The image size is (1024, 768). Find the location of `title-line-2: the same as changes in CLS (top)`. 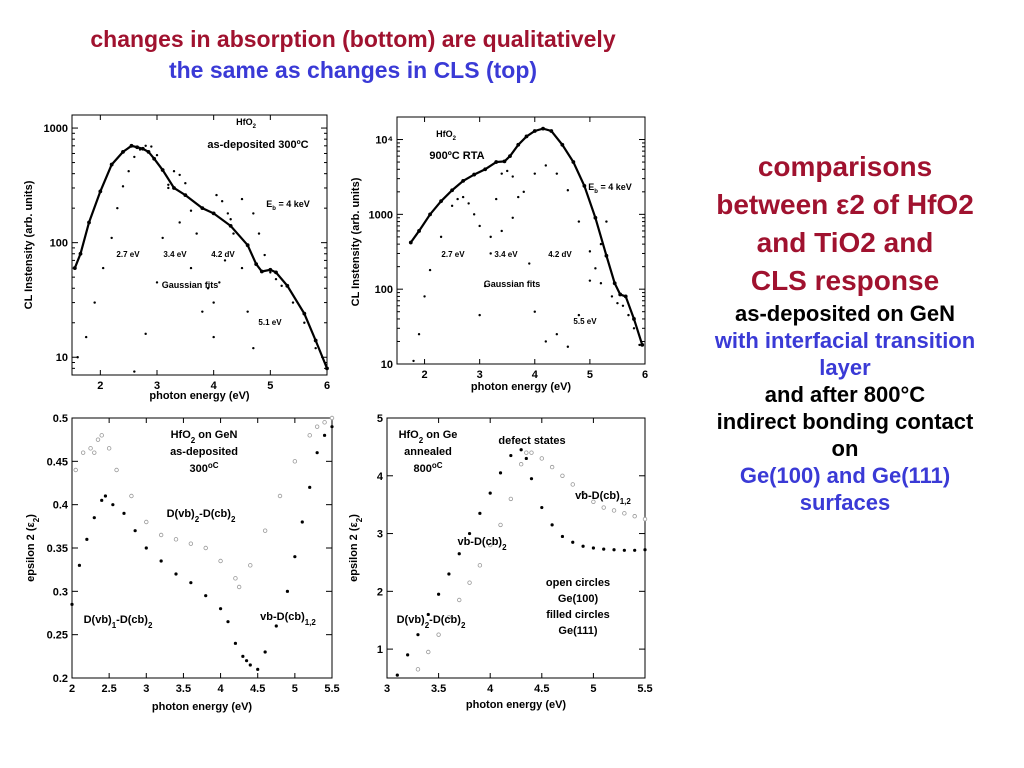

title-line-2: the same as changes in CLS (top) is located at coordinates (353, 70).